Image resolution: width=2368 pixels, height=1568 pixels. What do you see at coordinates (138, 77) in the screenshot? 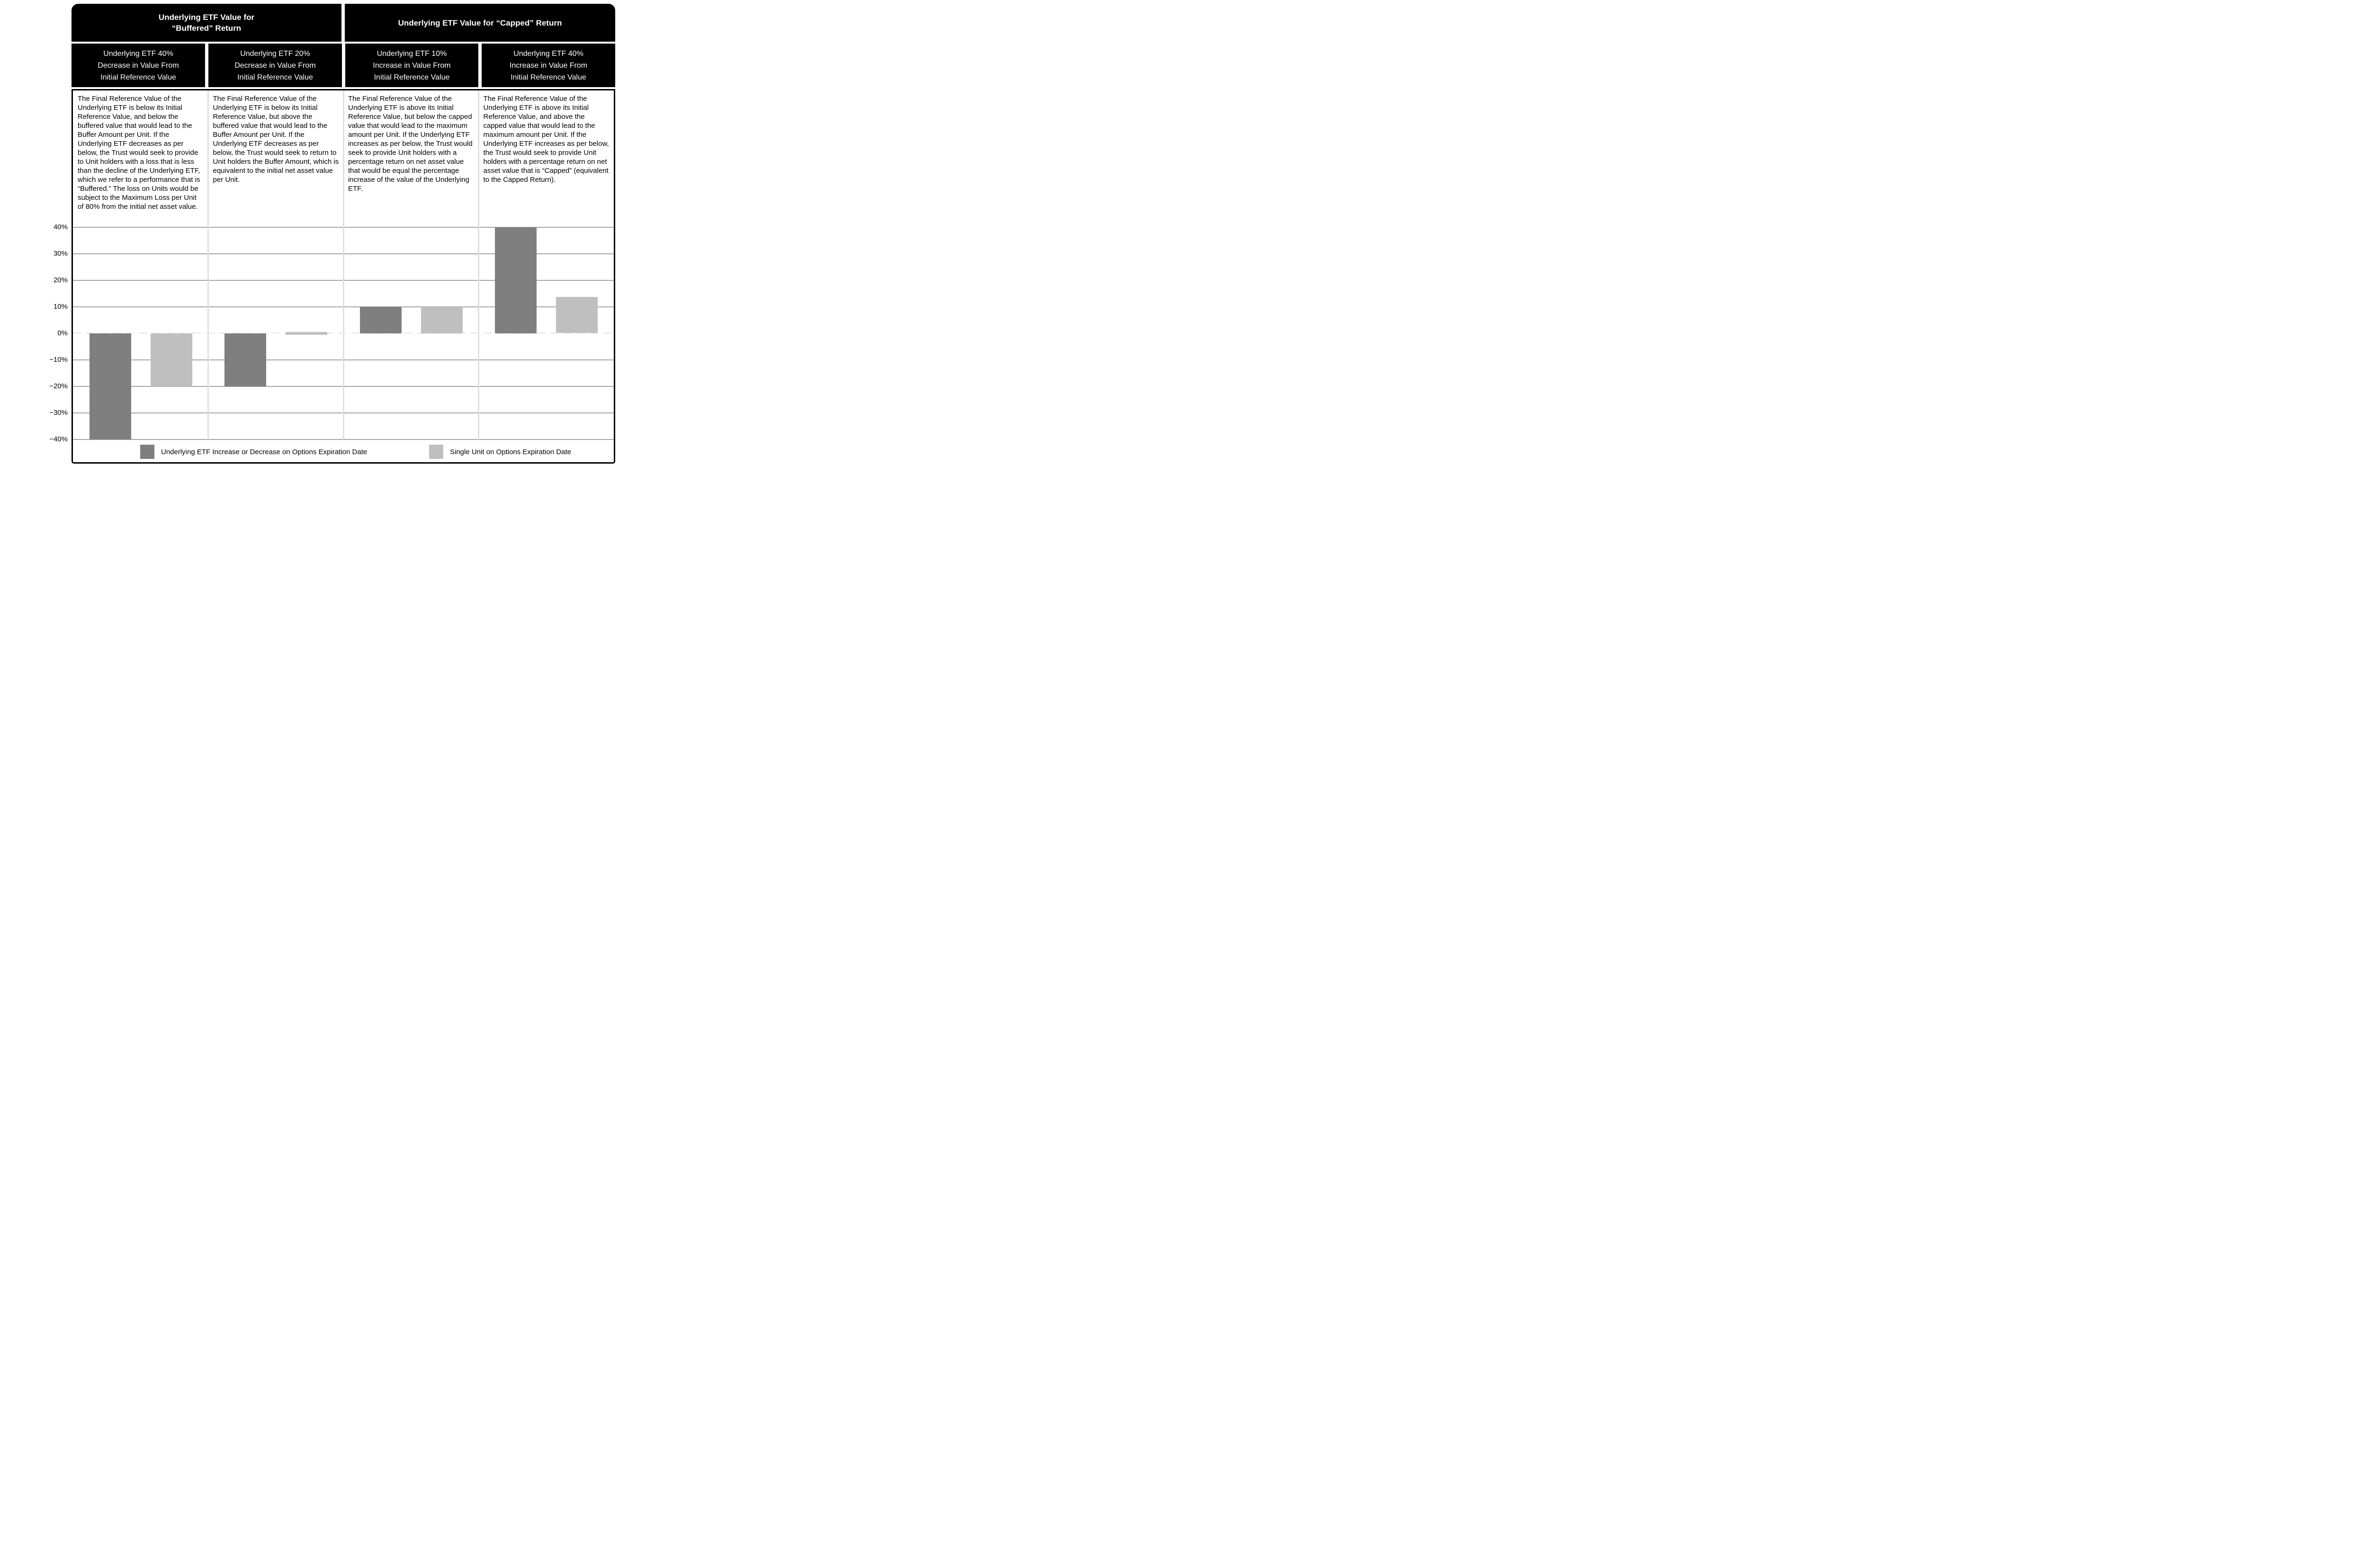
I see `subheader-col1-line3: Initial Reference Value` at bounding box center [138, 77].